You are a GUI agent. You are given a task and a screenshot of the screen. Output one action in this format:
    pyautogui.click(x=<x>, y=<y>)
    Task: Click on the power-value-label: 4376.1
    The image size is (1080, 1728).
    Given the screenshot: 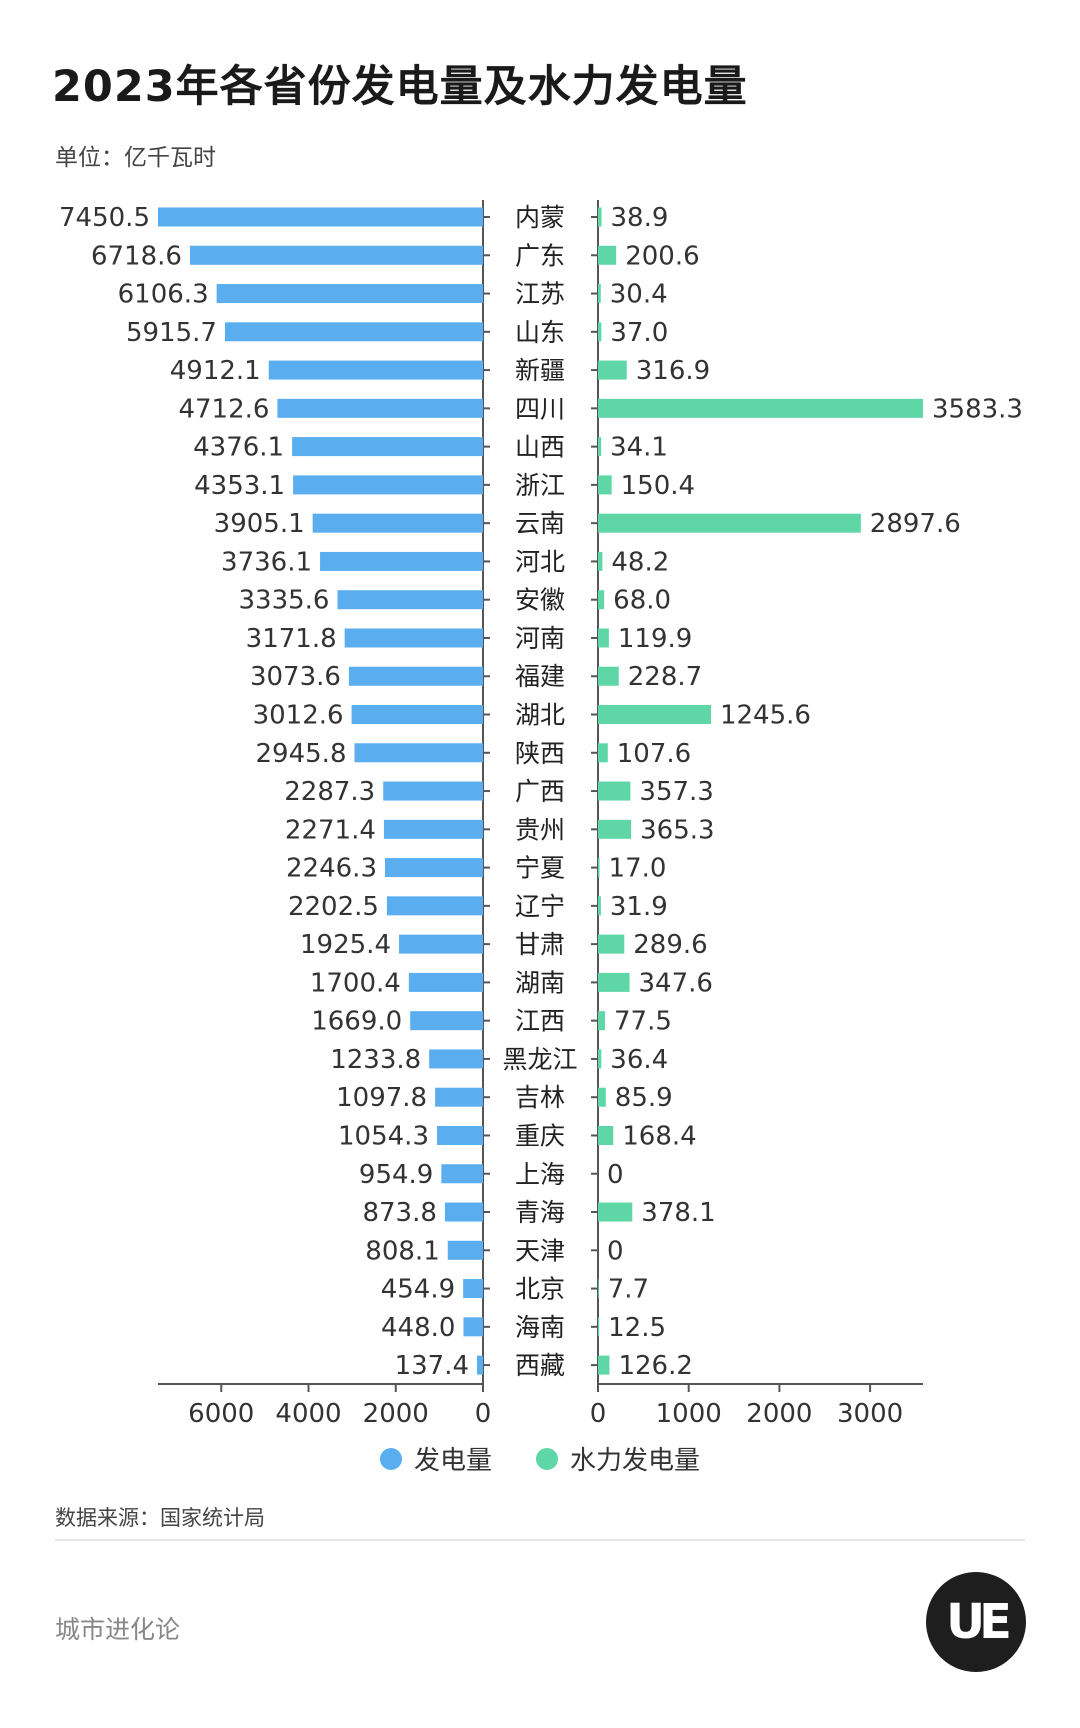 What is the action you would take?
    pyautogui.click(x=238, y=448)
    